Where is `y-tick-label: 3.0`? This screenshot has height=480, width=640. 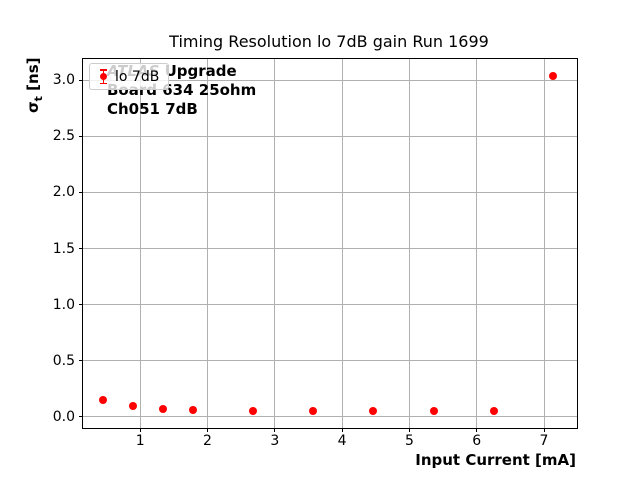 y-tick-label: 3.0 is located at coordinates (63, 80).